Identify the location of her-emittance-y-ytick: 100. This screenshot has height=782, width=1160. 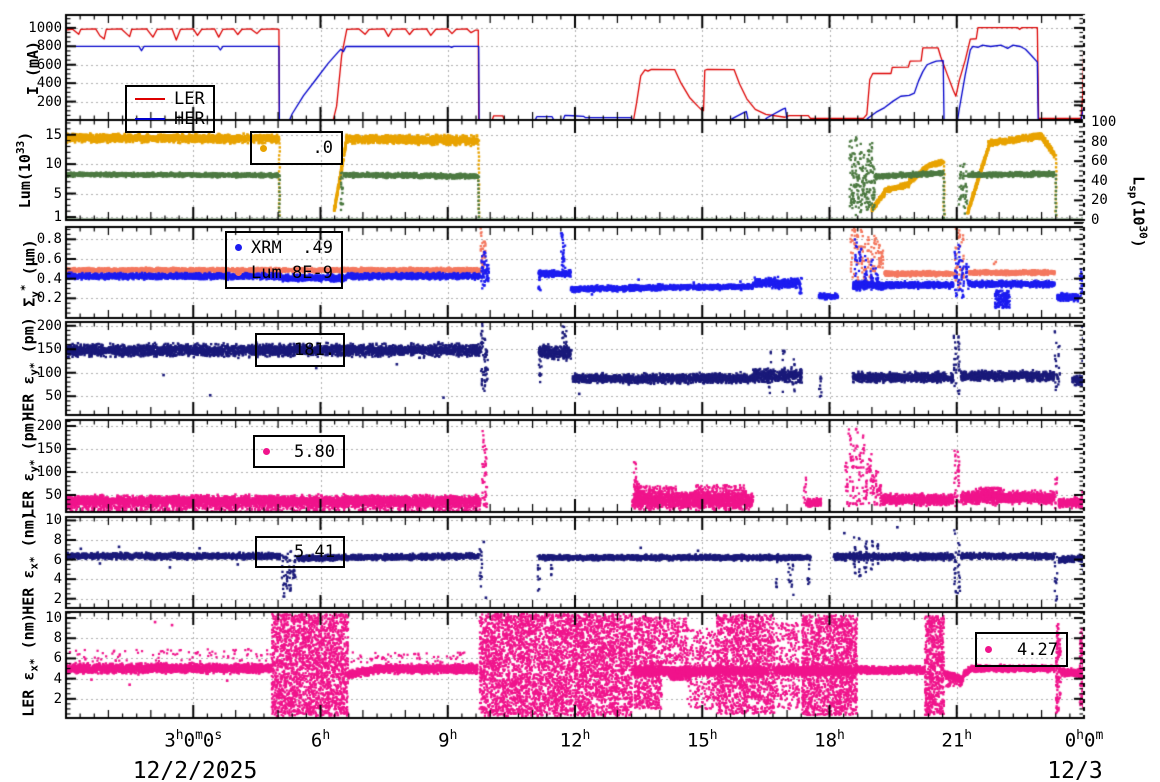
(49, 372).